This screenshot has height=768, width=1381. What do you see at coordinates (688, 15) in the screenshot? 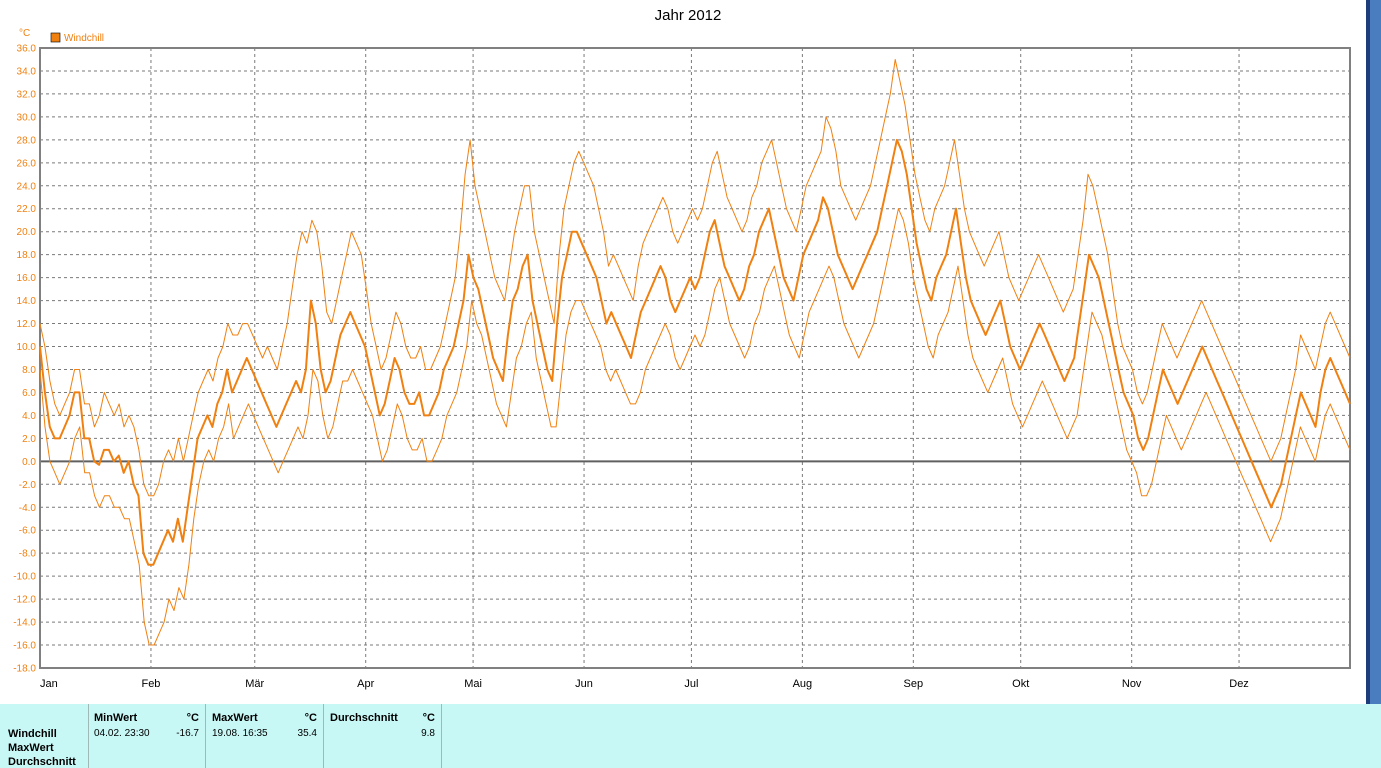
I see `chart-title: Jahr 2012` at bounding box center [688, 15].